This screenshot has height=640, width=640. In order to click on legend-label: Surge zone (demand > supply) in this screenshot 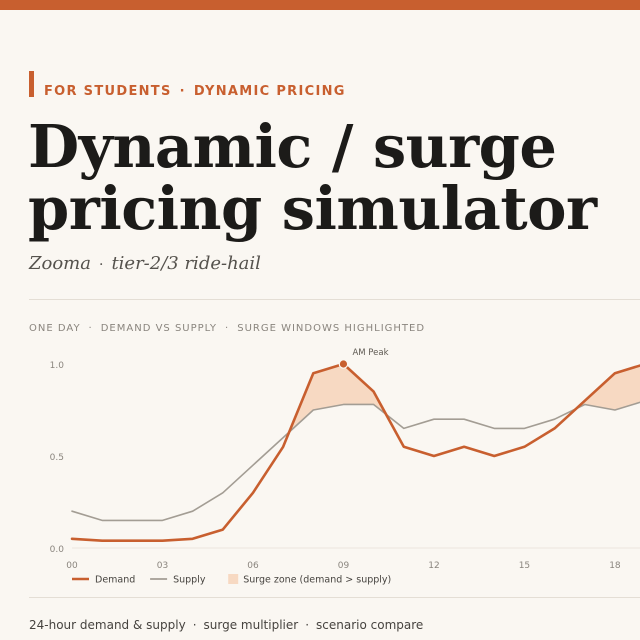, I will do `click(317, 580)`.